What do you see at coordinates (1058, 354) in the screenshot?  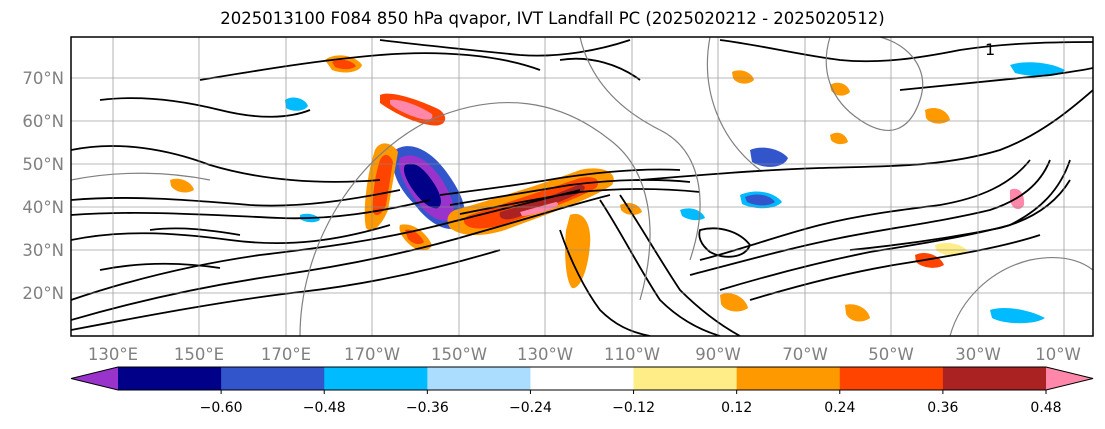 I see `lon-label: 10°W` at bounding box center [1058, 354].